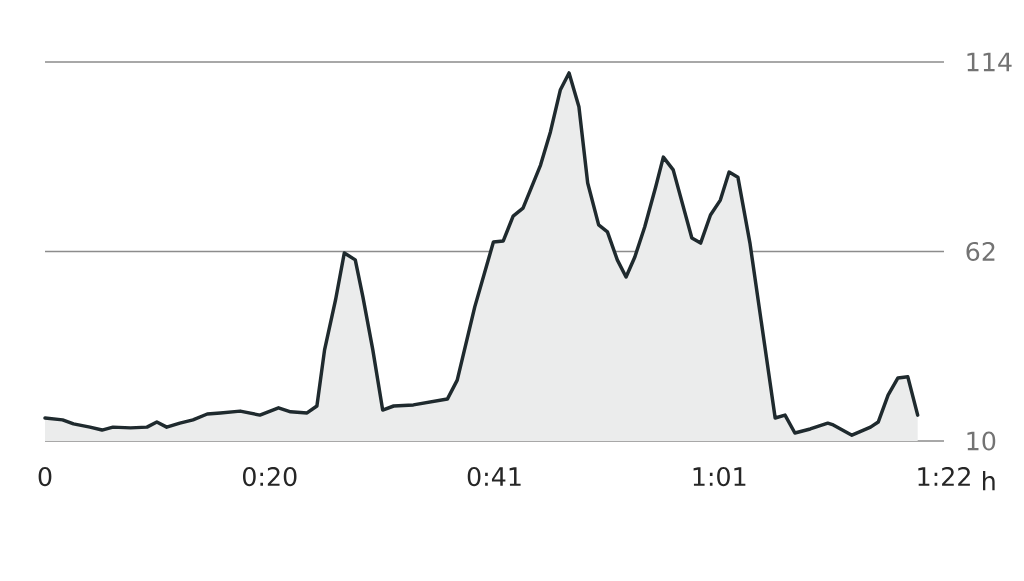  Describe the element at coordinates (494, 477) in the screenshot. I see `x-tick-label: 0:41` at that location.